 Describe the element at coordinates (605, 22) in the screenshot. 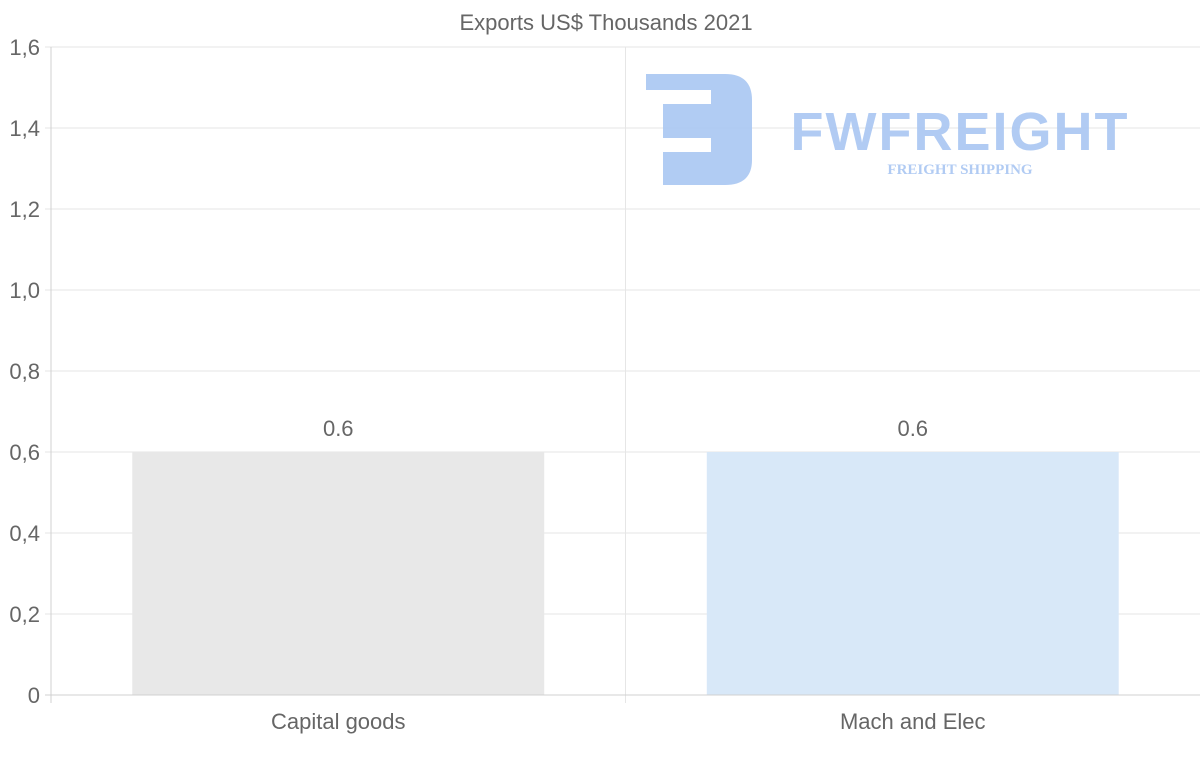

I see `chart-title: Exports US$ Thousands 2021` at that location.